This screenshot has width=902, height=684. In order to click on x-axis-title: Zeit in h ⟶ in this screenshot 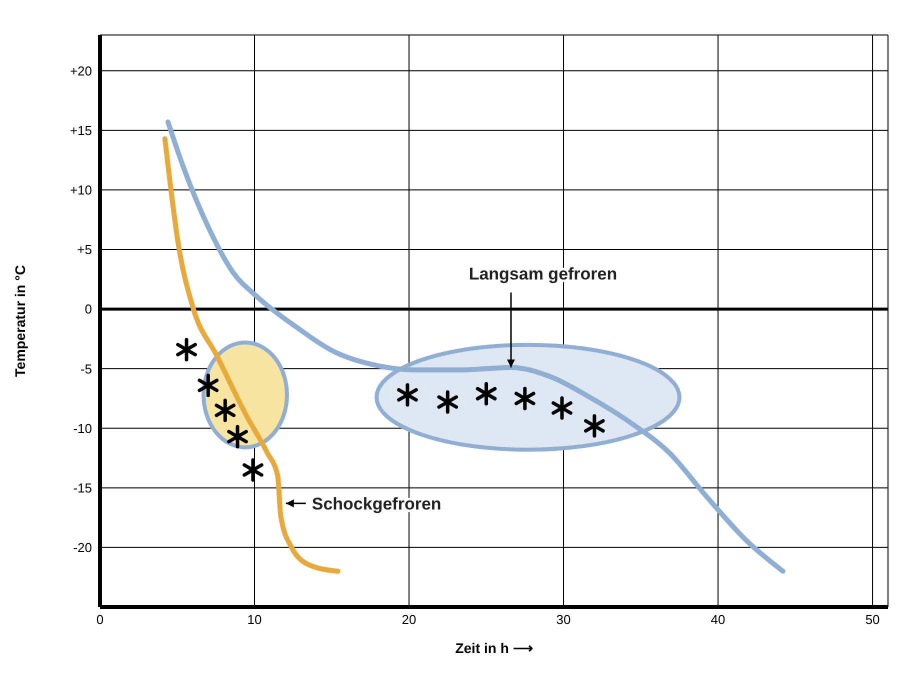, I will do `click(494, 648)`.